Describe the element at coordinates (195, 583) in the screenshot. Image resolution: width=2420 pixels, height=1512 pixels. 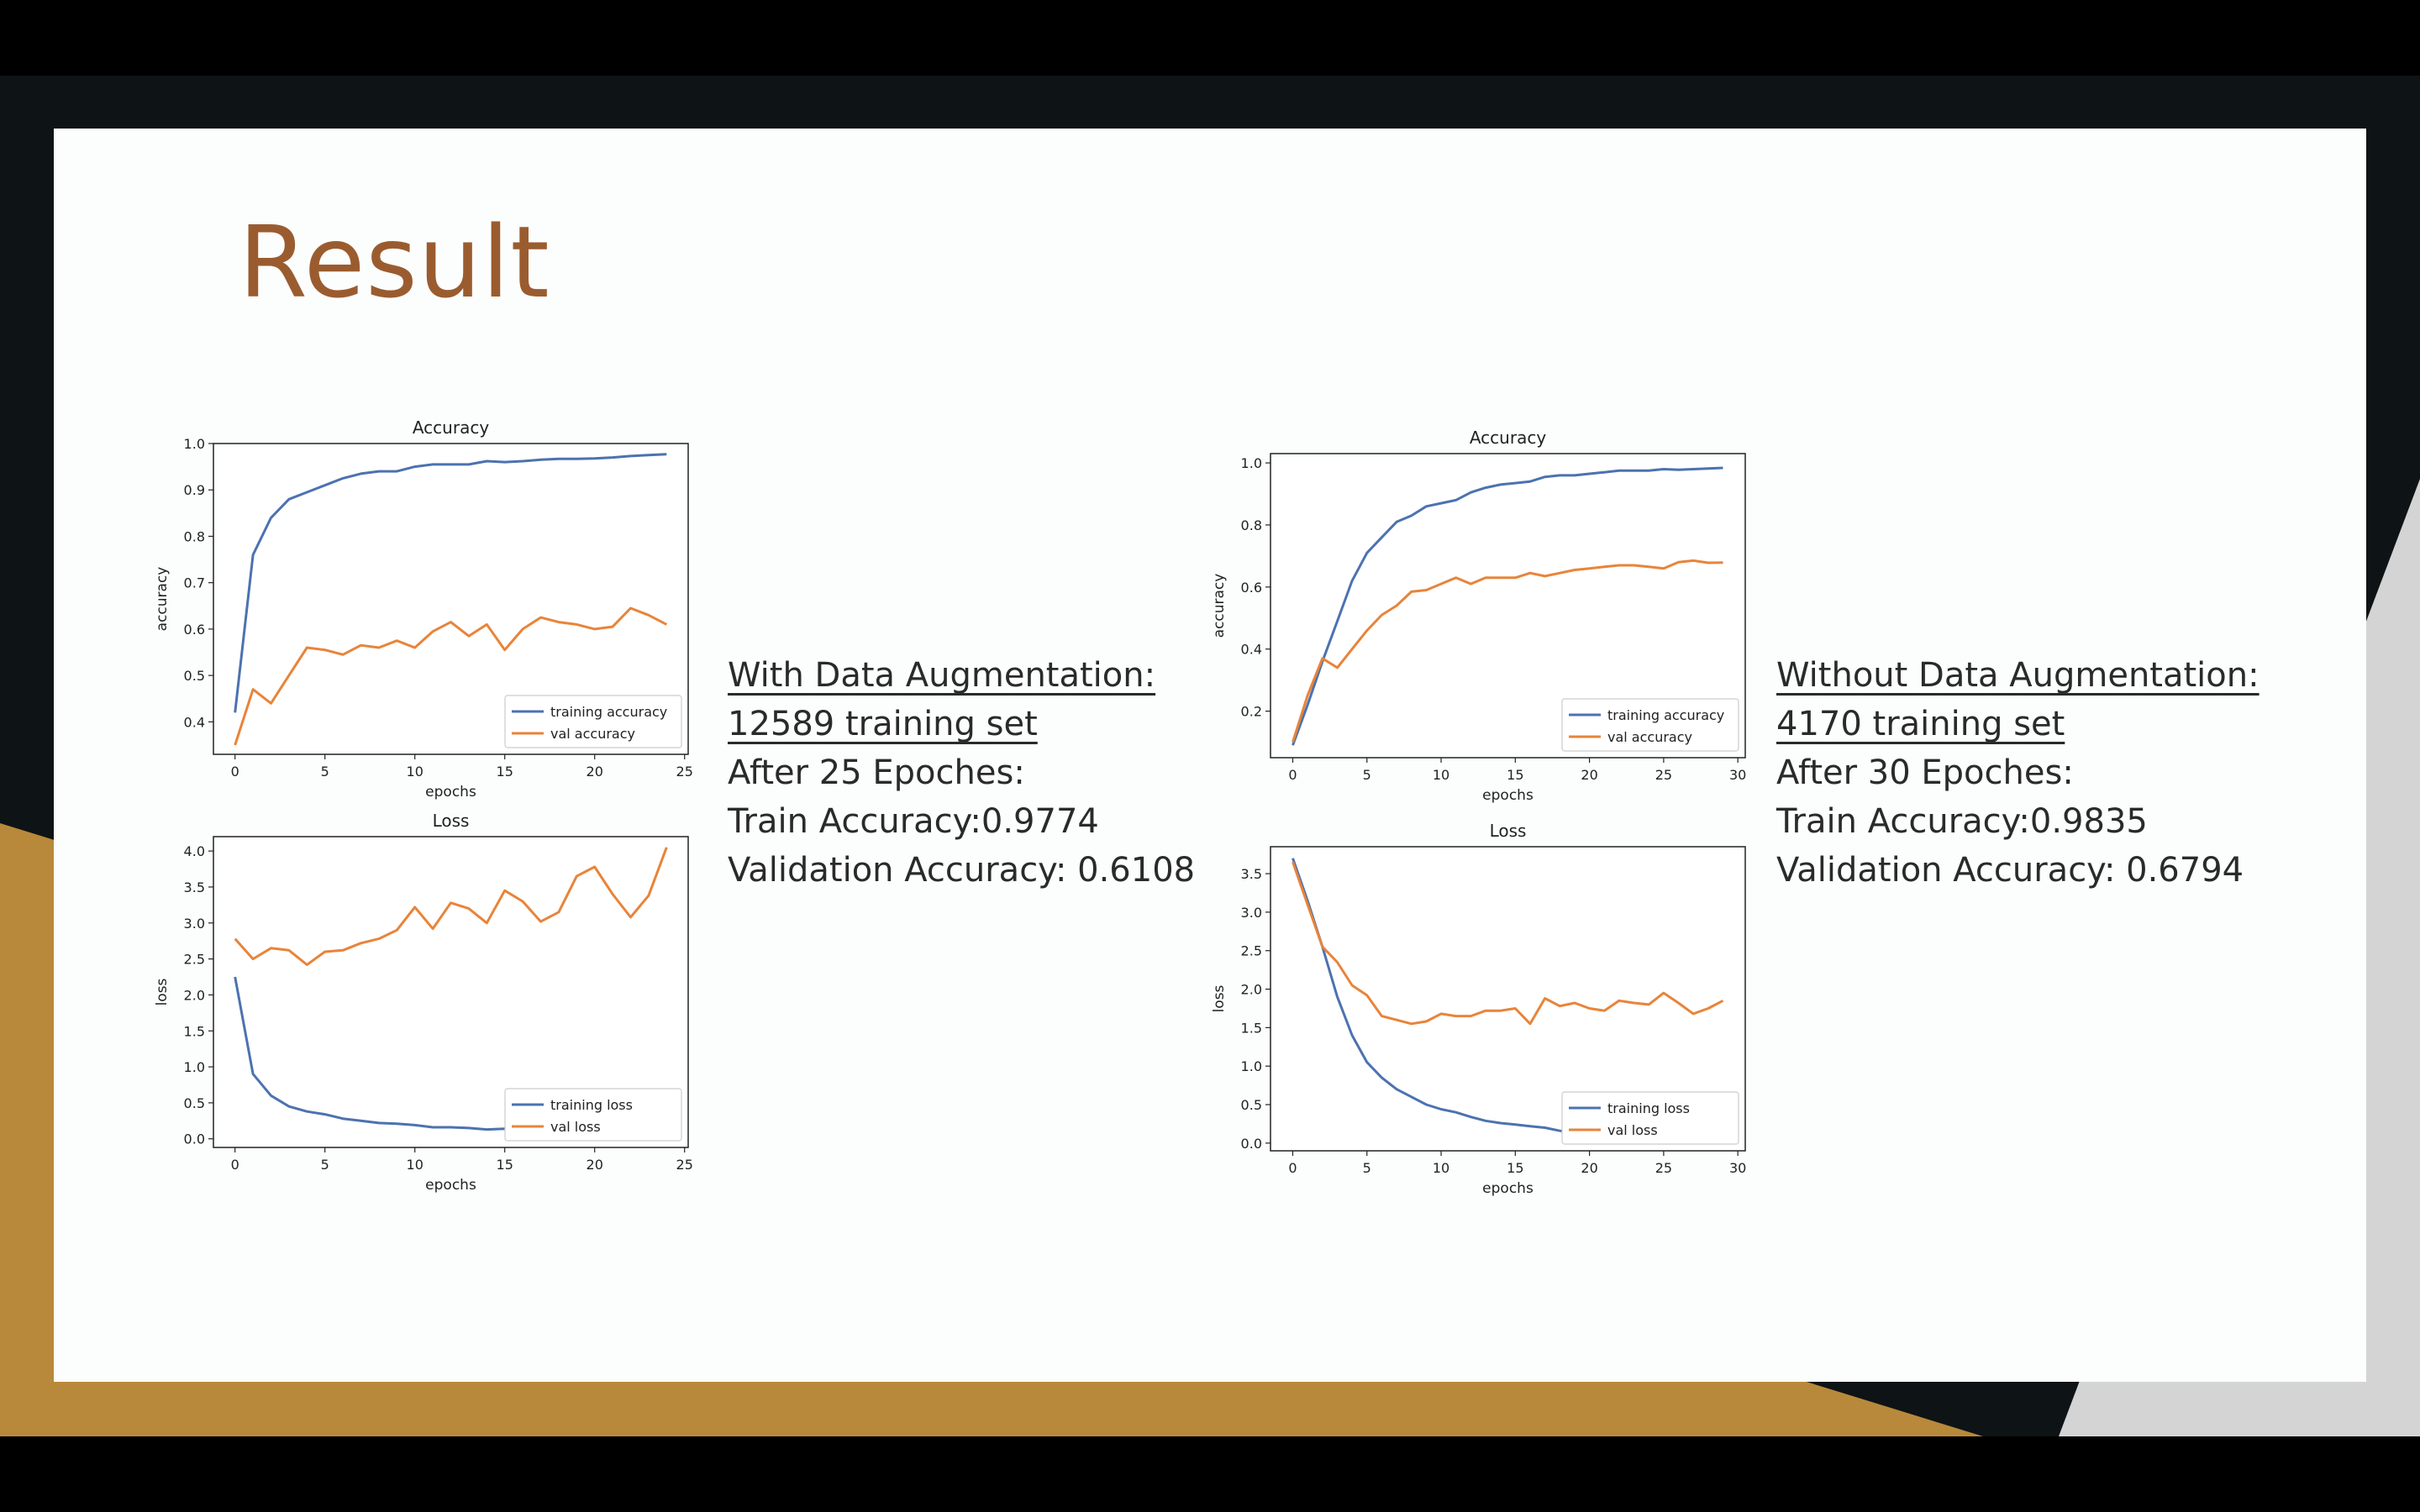
I see `y-tick-label: 0.7` at that location.